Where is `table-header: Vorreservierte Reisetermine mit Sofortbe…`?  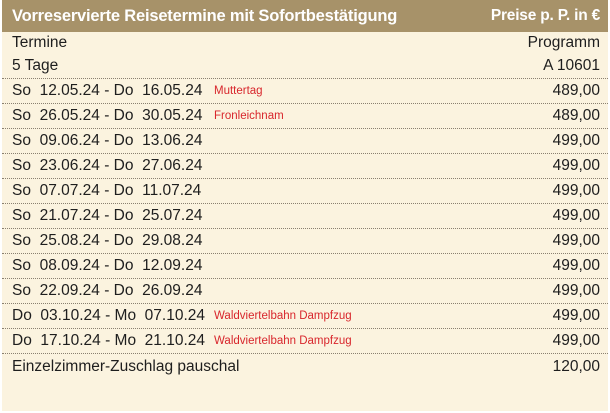
table-header: Vorreservierte Reisetermine mit Sofortbe… is located at coordinates (305, 16).